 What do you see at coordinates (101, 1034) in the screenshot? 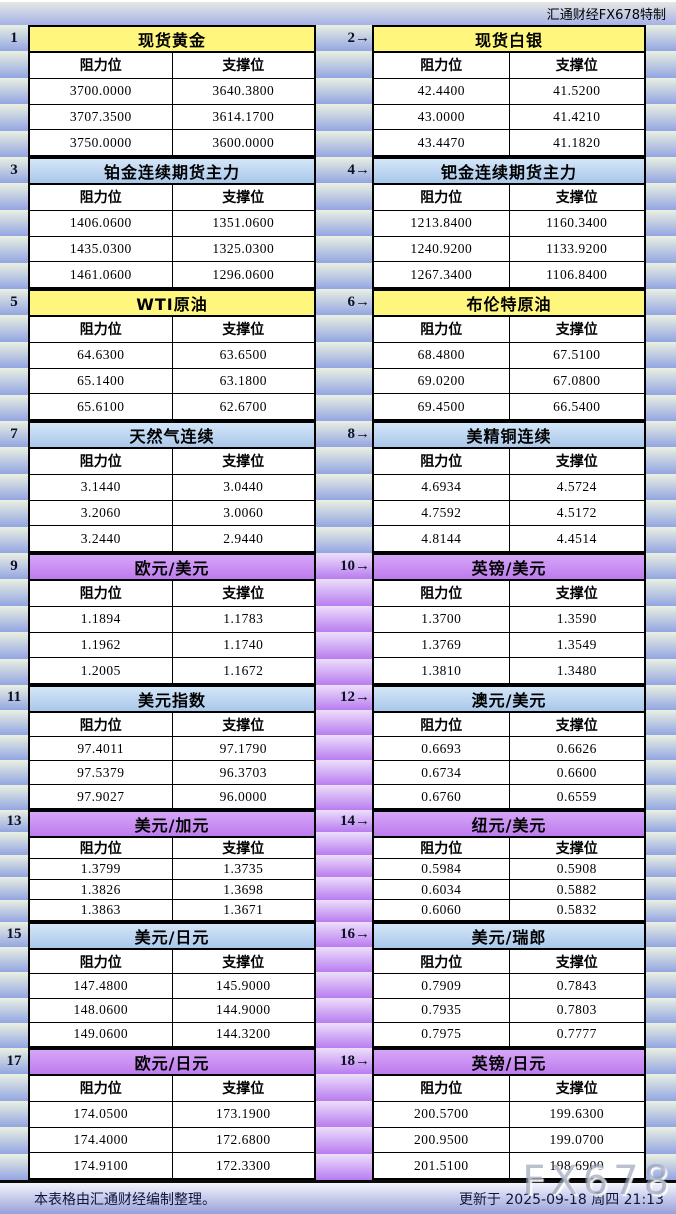
I see `resistance-value: 149.0600` at bounding box center [101, 1034].